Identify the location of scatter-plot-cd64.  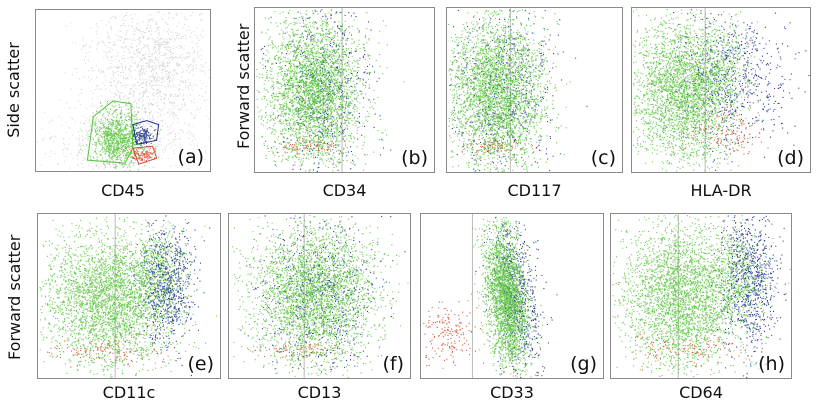
(701, 296).